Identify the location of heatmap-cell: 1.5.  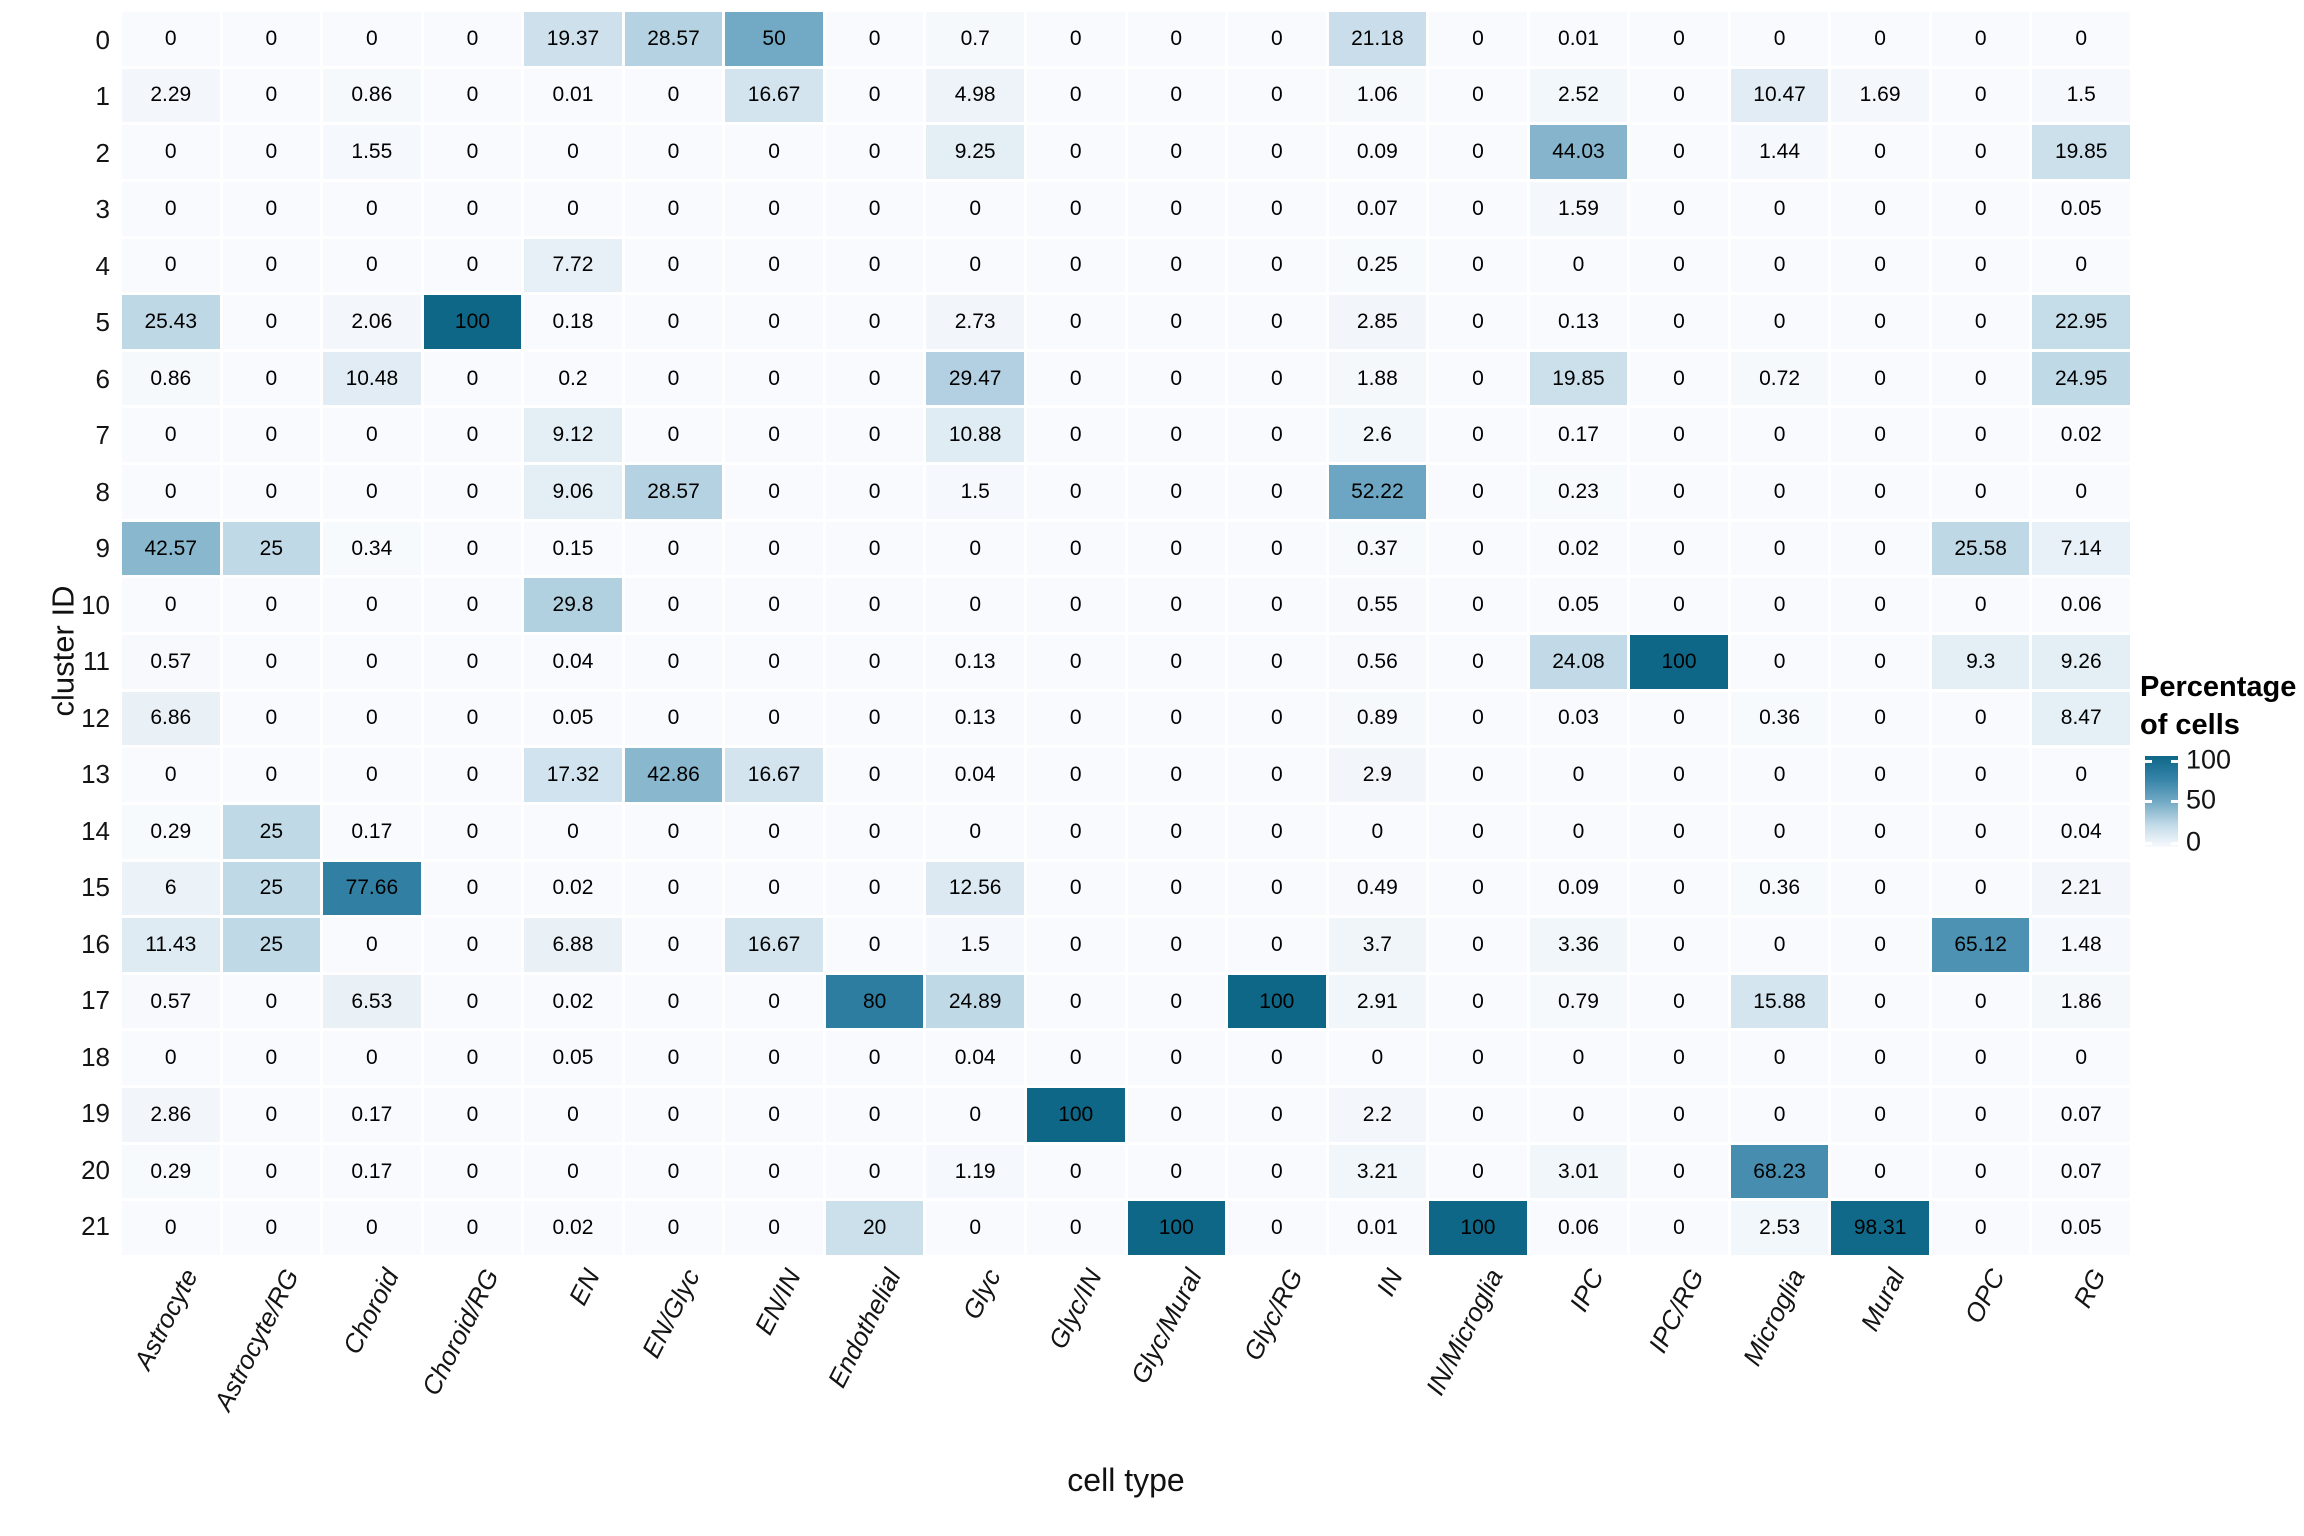
(975, 492).